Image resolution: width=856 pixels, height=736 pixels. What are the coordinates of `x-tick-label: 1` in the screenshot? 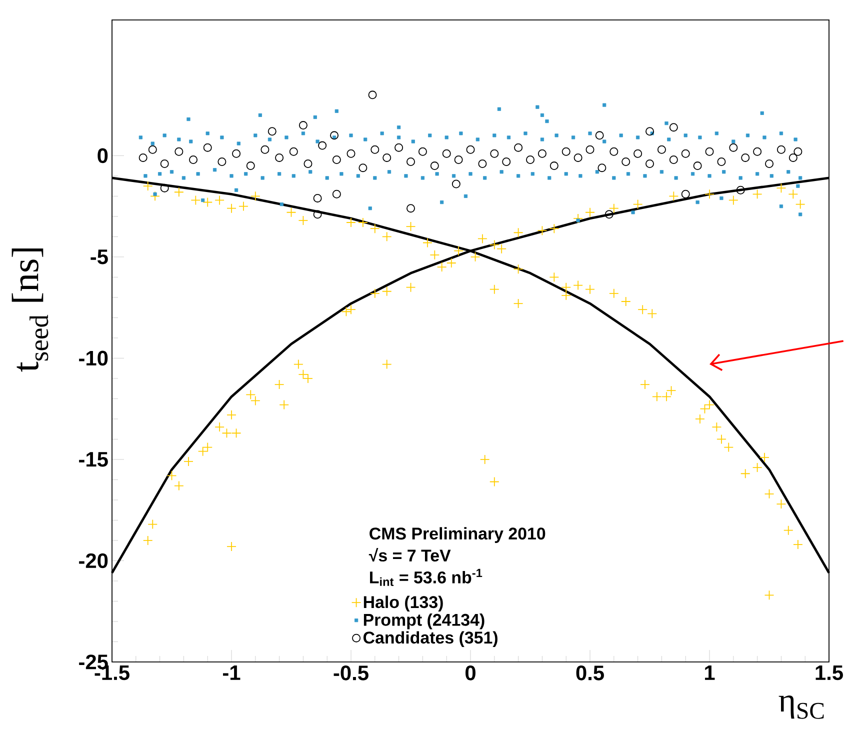 It's located at (710, 673).